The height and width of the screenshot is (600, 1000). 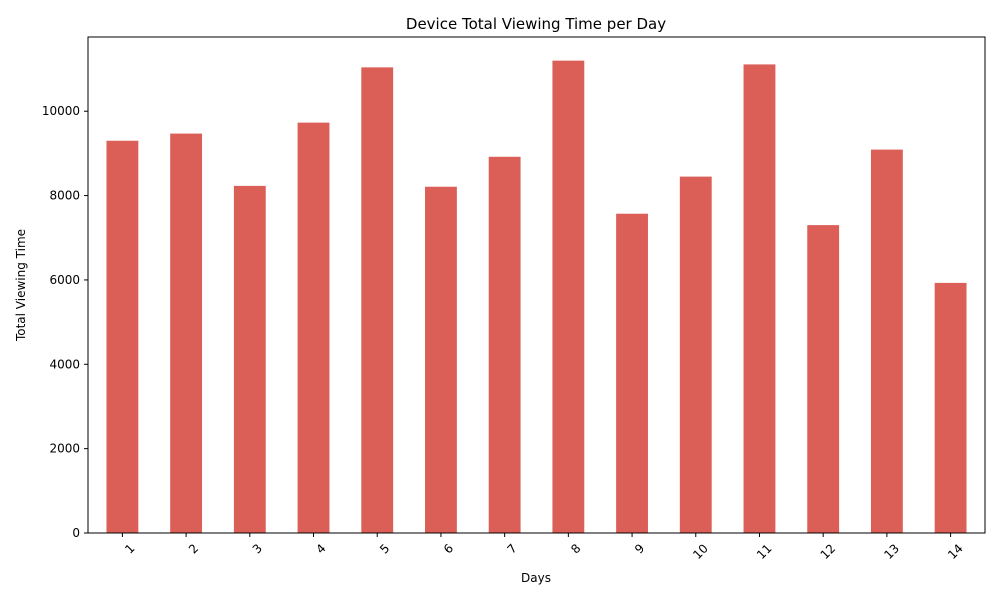 What do you see at coordinates (61, 111) in the screenshot?
I see `y-tick-label: 10000` at bounding box center [61, 111].